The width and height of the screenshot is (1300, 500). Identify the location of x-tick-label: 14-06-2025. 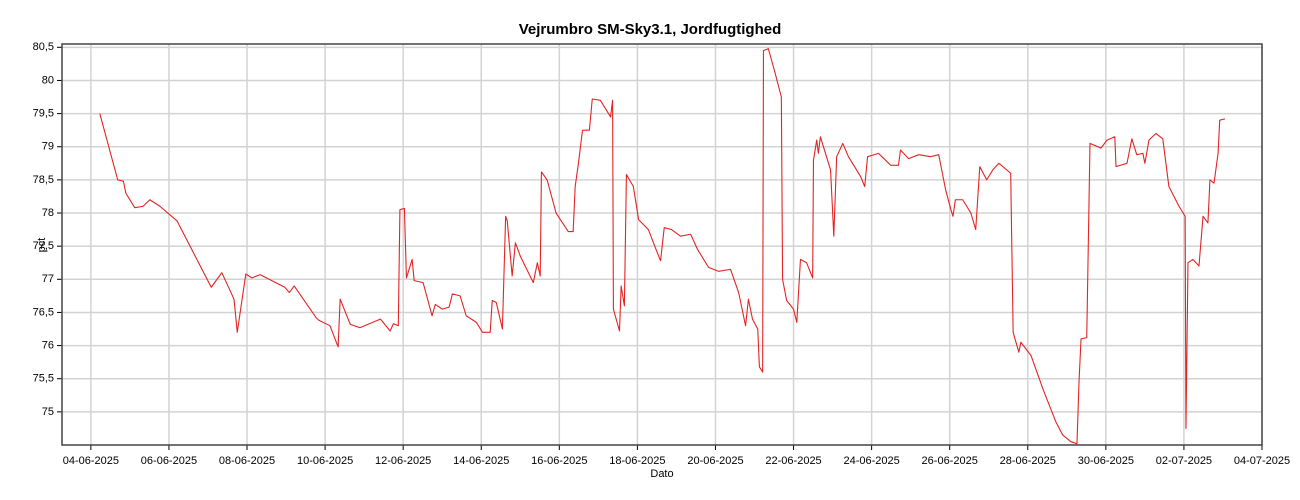
(481, 461).